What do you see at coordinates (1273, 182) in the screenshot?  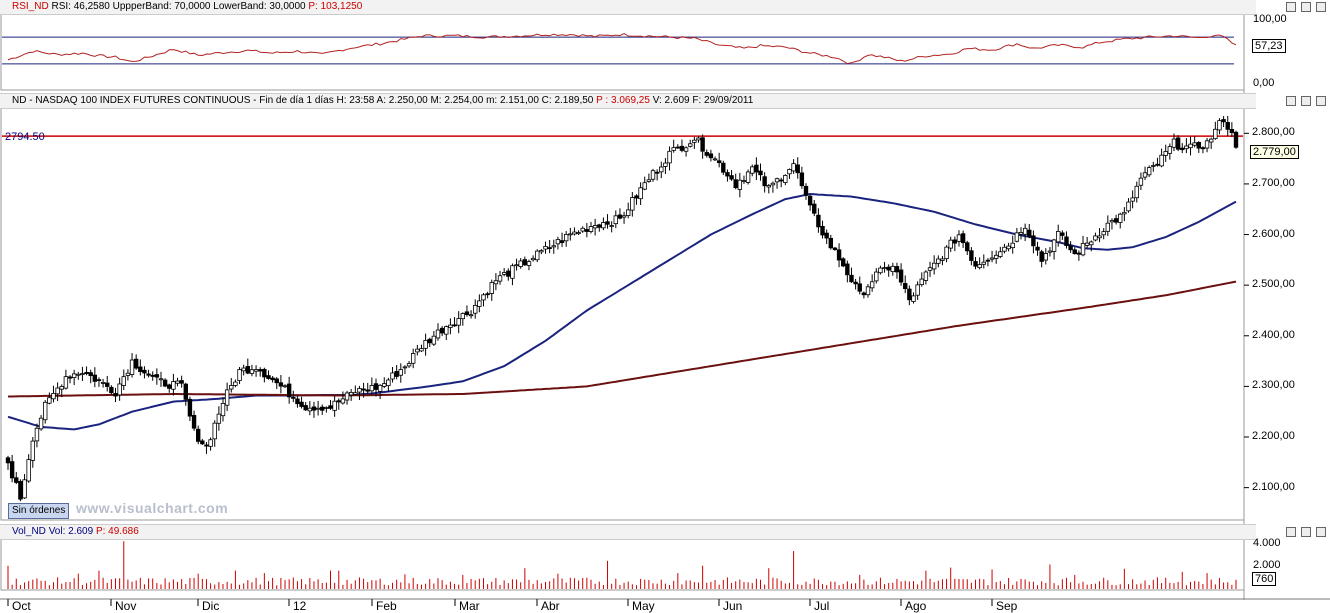 I see `price-tick-label: 2.700,00` at bounding box center [1273, 182].